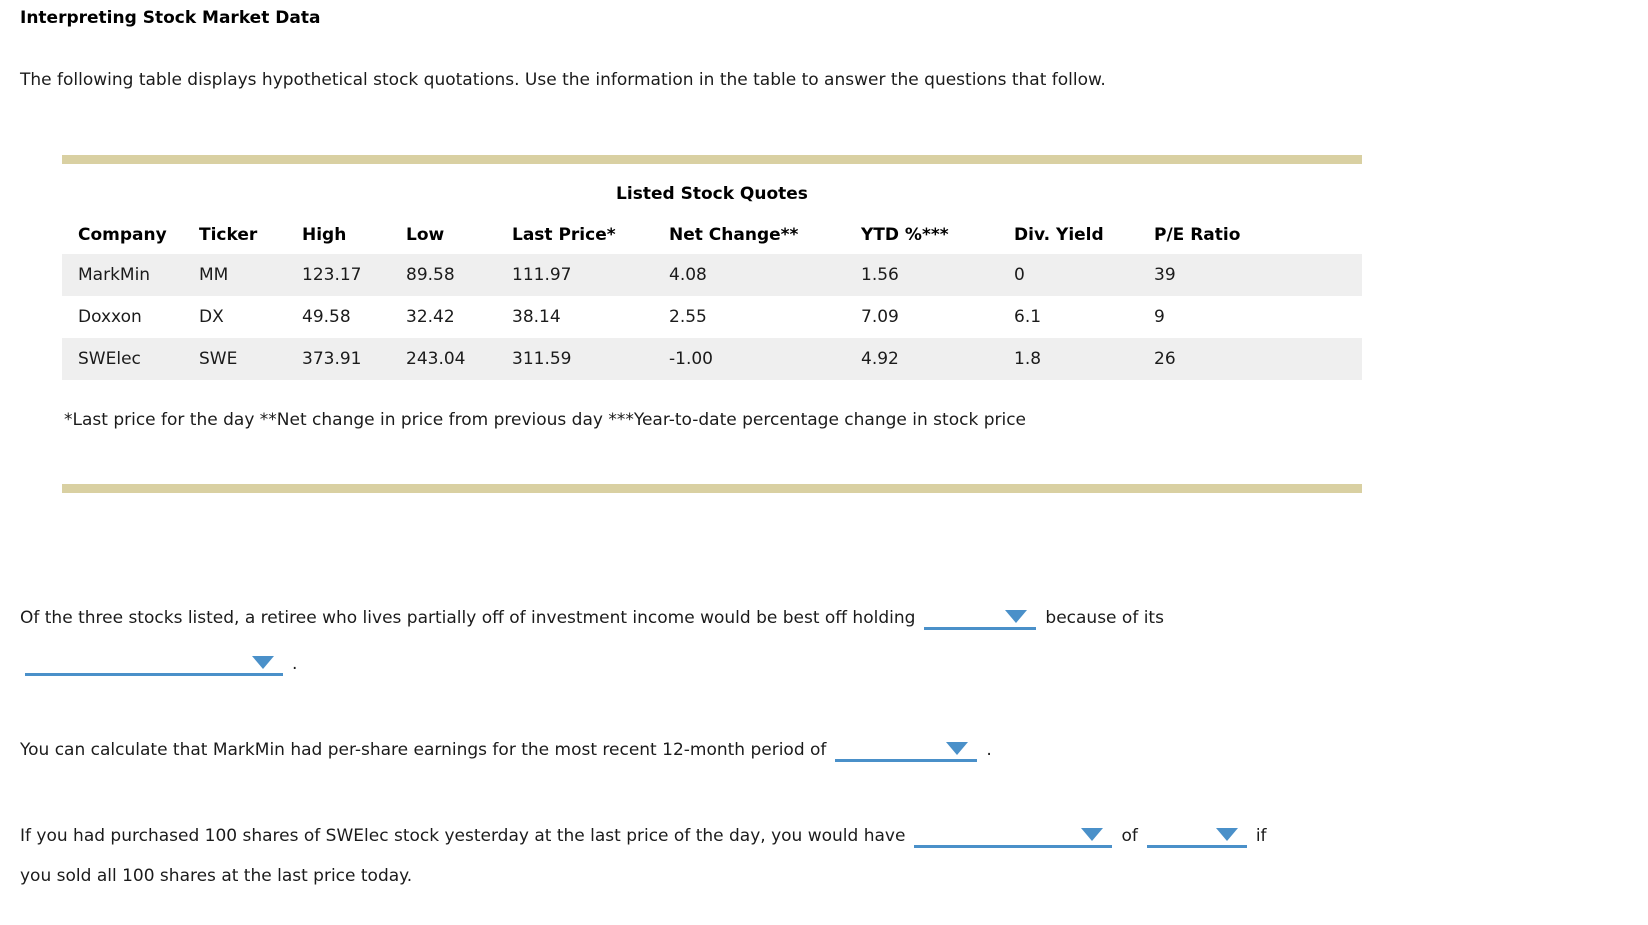  I want to click on cell-company: Doxxon, so click(110, 317).